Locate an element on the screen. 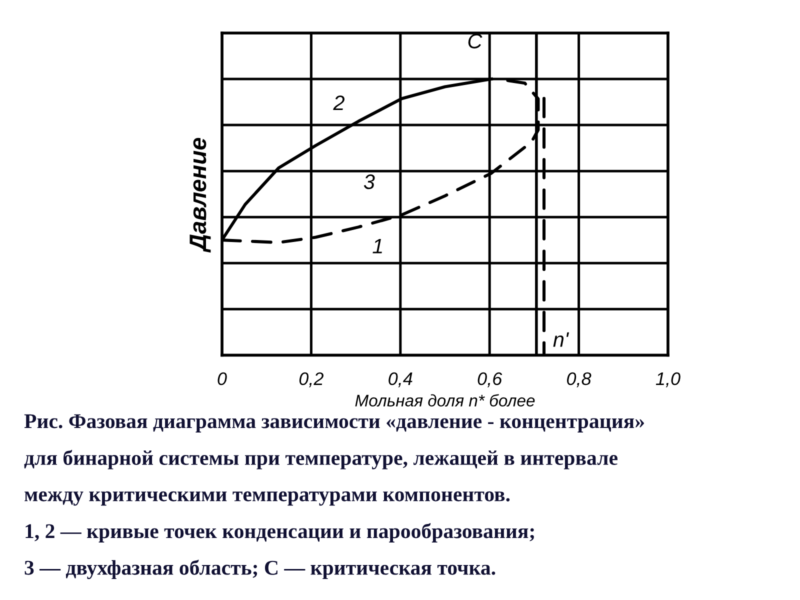 This screenshot has width=800, height=600. series-label: n' is located at coordinates (561, 339).